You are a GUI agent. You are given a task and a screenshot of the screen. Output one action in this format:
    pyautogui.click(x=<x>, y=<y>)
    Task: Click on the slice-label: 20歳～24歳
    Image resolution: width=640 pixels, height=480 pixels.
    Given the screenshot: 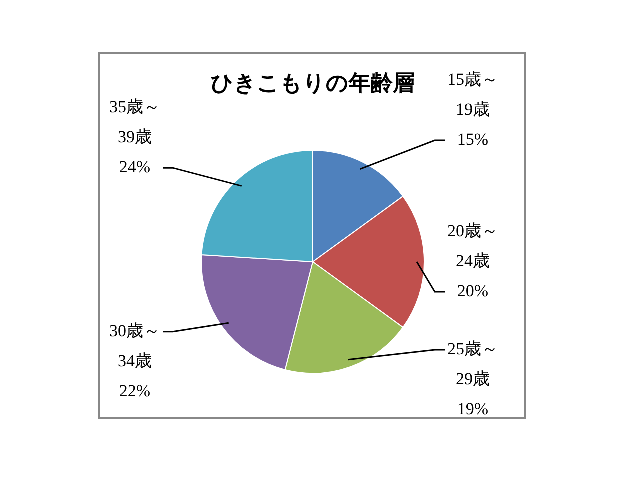 What is the action you would take?
    pyautogui.click(x=473, y=245)
    